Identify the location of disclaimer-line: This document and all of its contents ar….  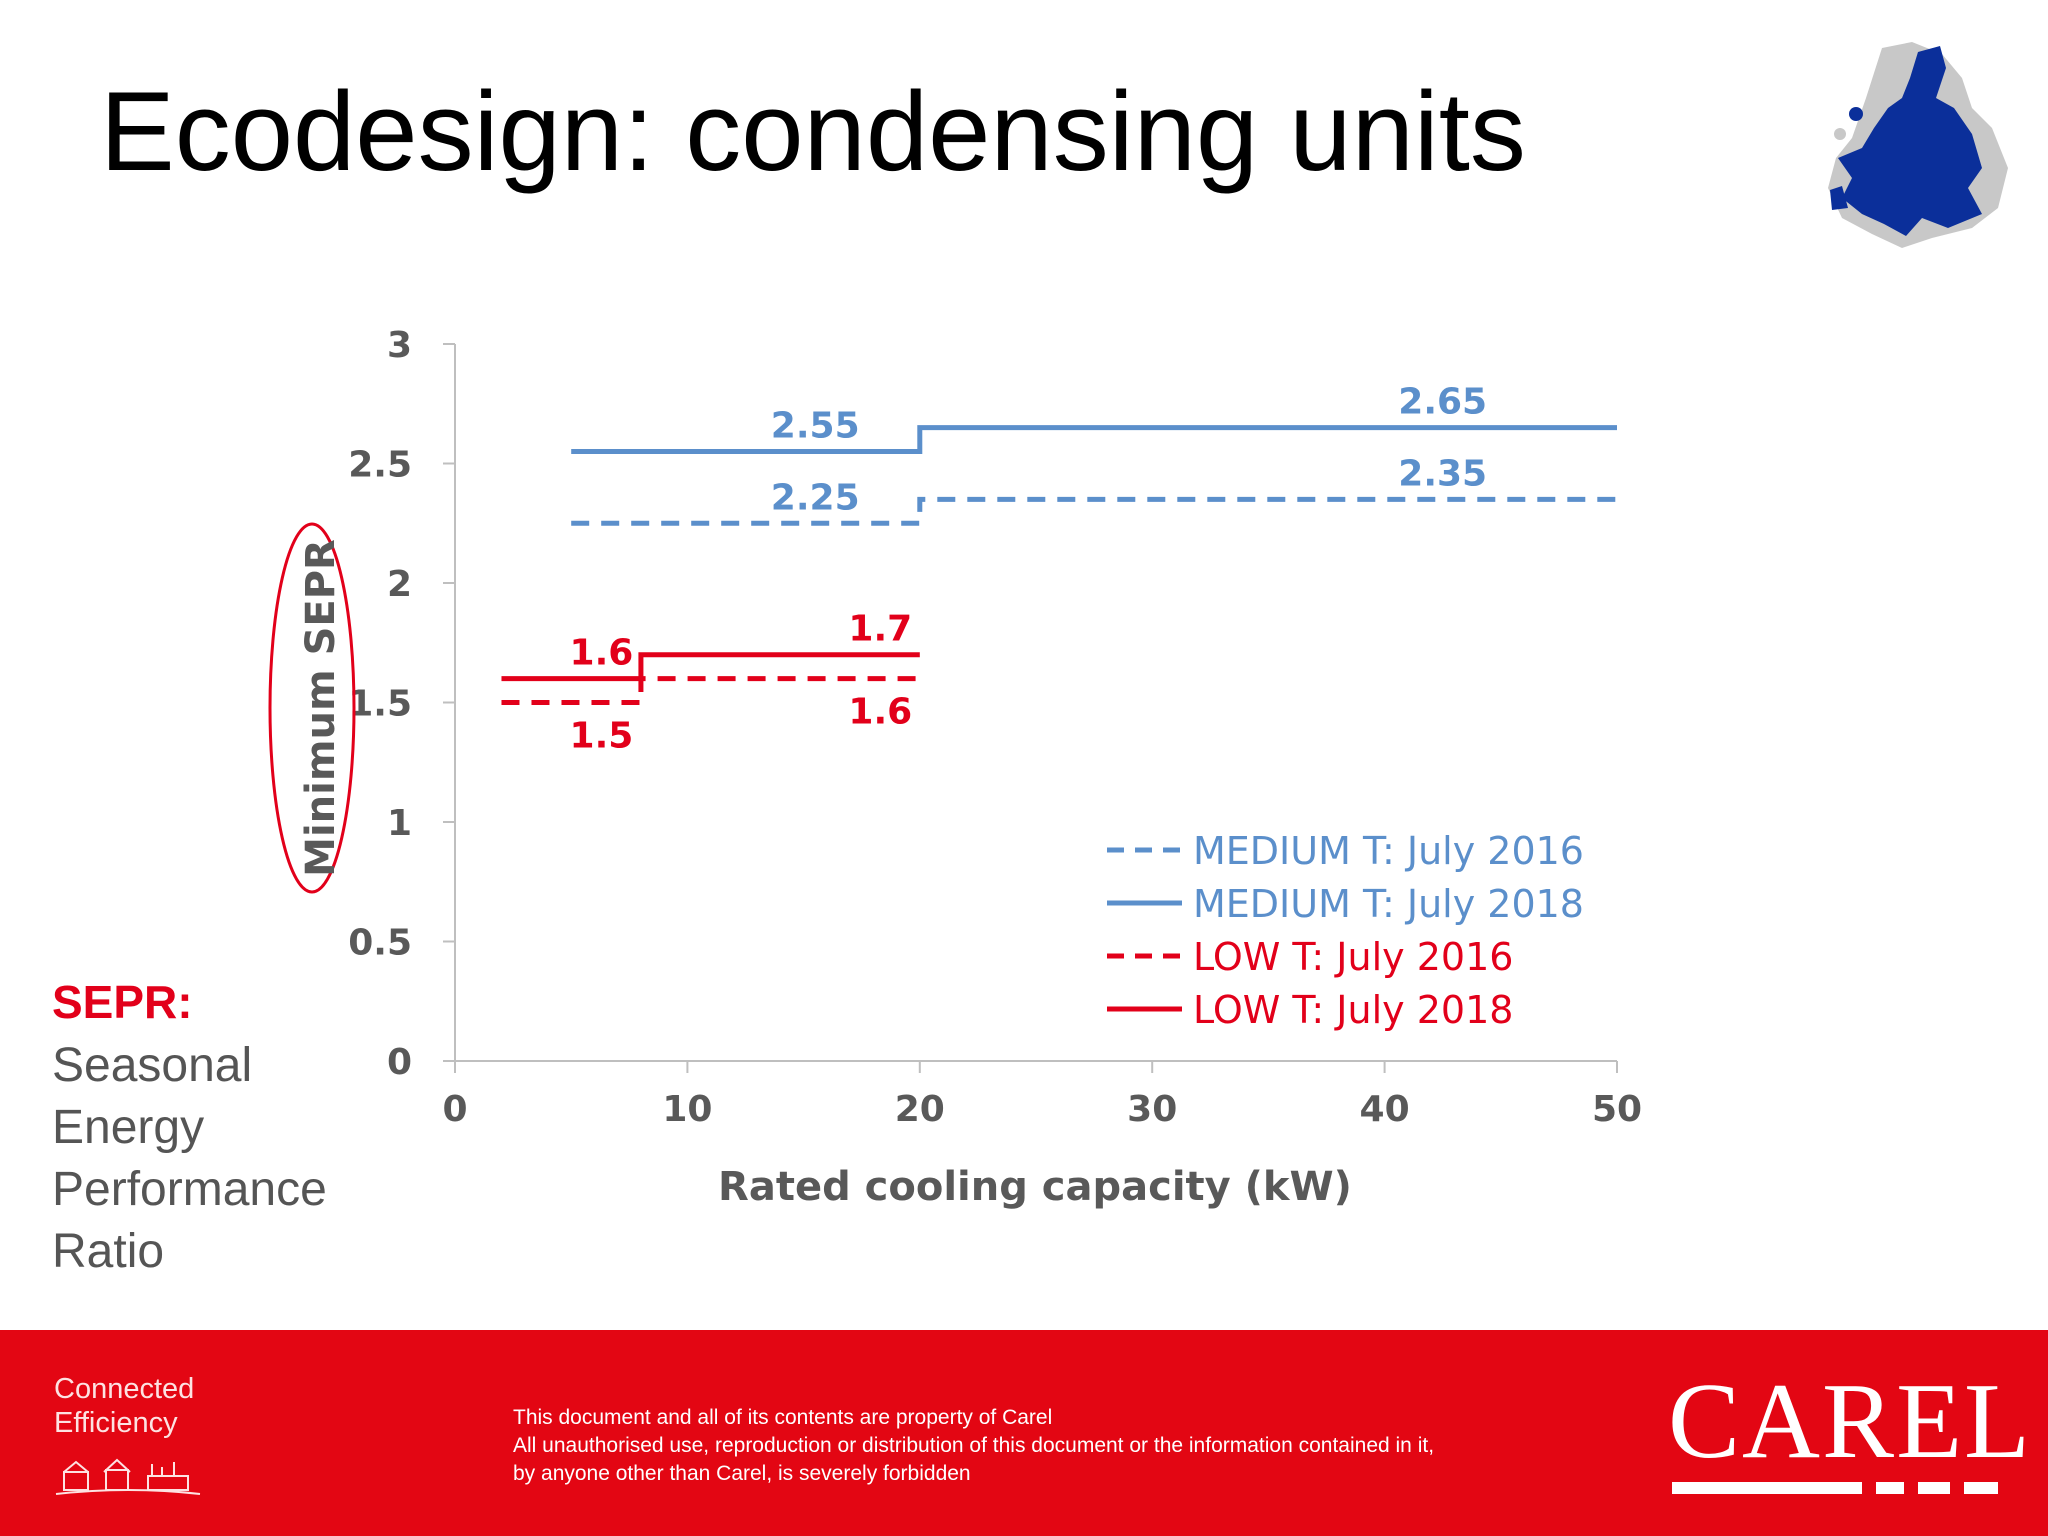
(783, 1417).